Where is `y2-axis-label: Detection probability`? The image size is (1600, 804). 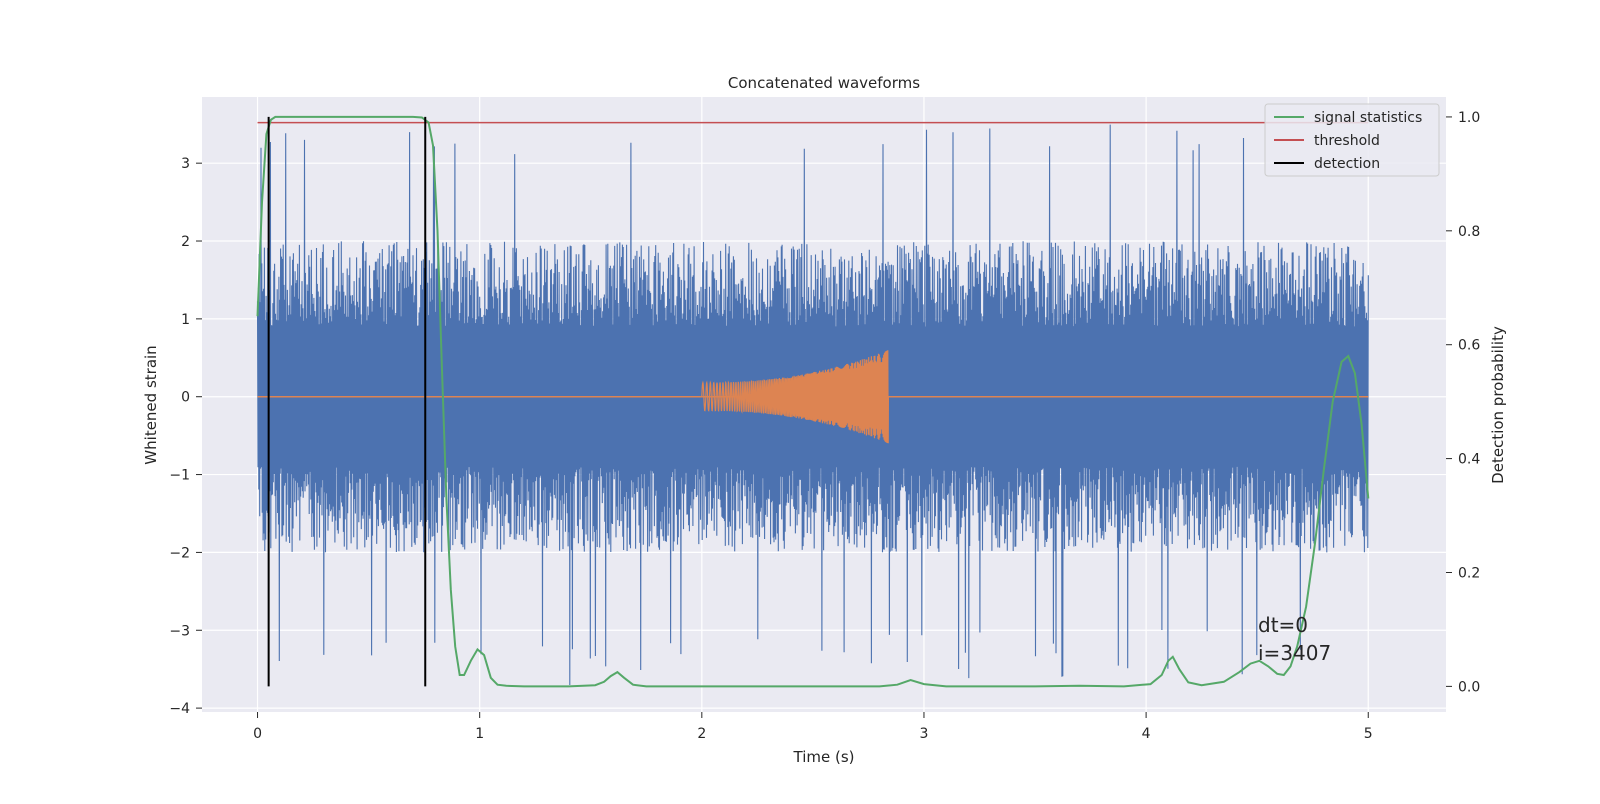
y2-axis-label: Detection probability is located at coordinates (1498, 405).